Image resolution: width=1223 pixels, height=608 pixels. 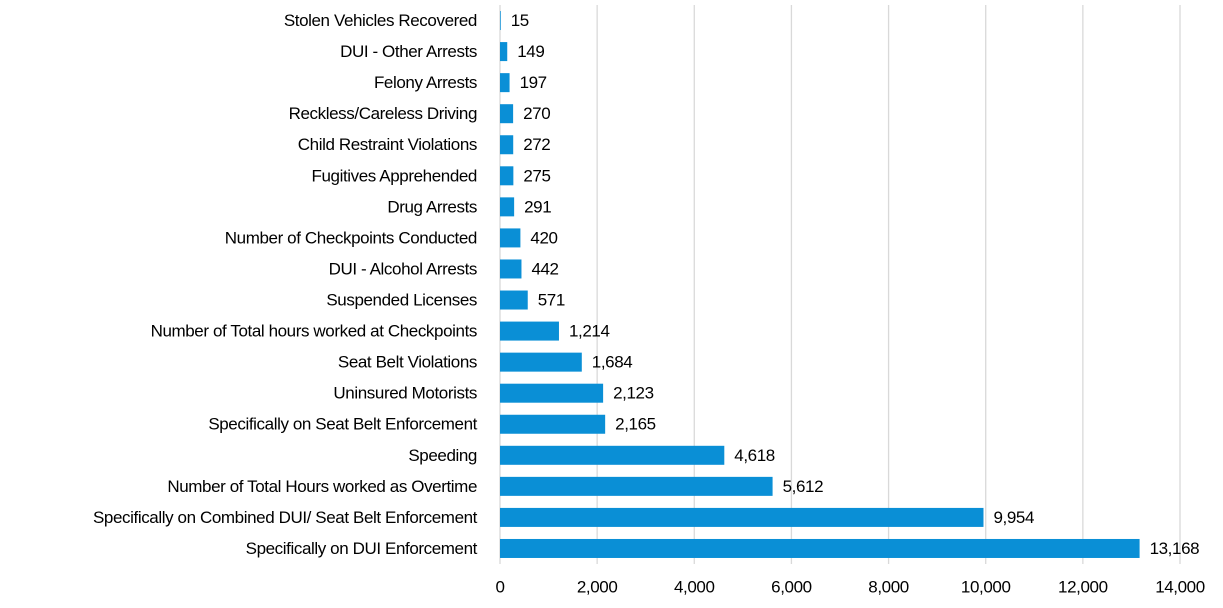 What do you see at coordinates (408, 51) in the screenshot?
I see `y-tick-label: DUI - Other Arrests` at bounding box center [408, 51].